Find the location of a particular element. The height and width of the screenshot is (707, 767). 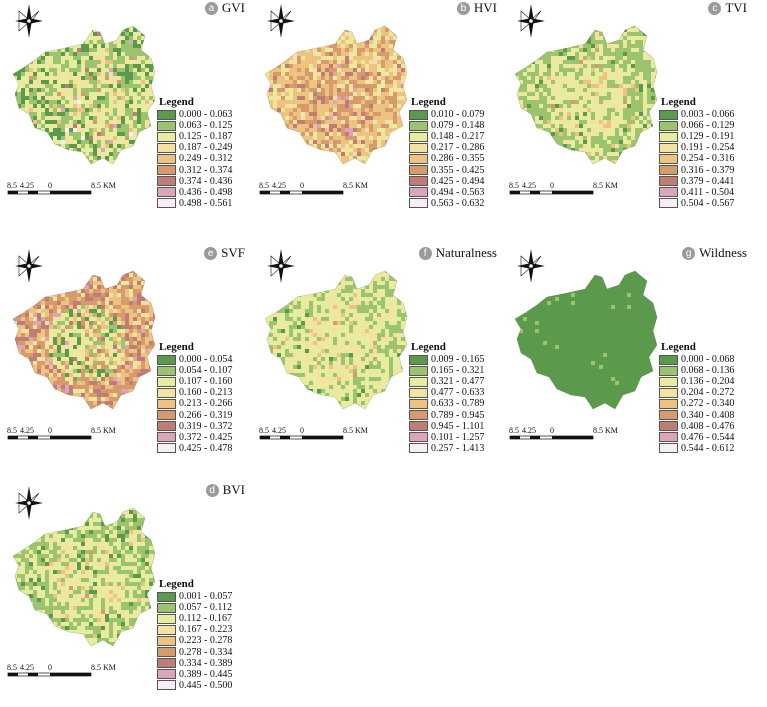

legend-range-label: 0.213 - 0.266 is located at coordinates (205, 403).